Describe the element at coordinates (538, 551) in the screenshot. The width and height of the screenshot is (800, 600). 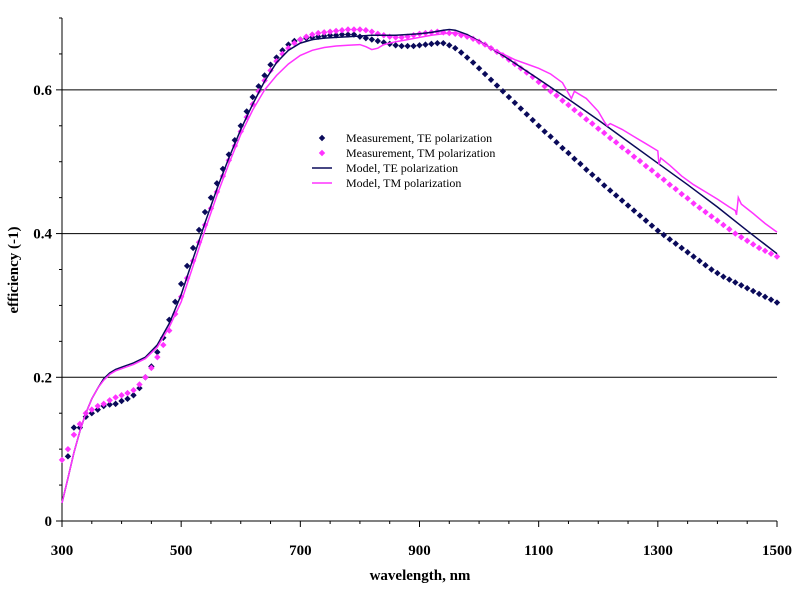
I see `x-tick-label: 1100` at that location.